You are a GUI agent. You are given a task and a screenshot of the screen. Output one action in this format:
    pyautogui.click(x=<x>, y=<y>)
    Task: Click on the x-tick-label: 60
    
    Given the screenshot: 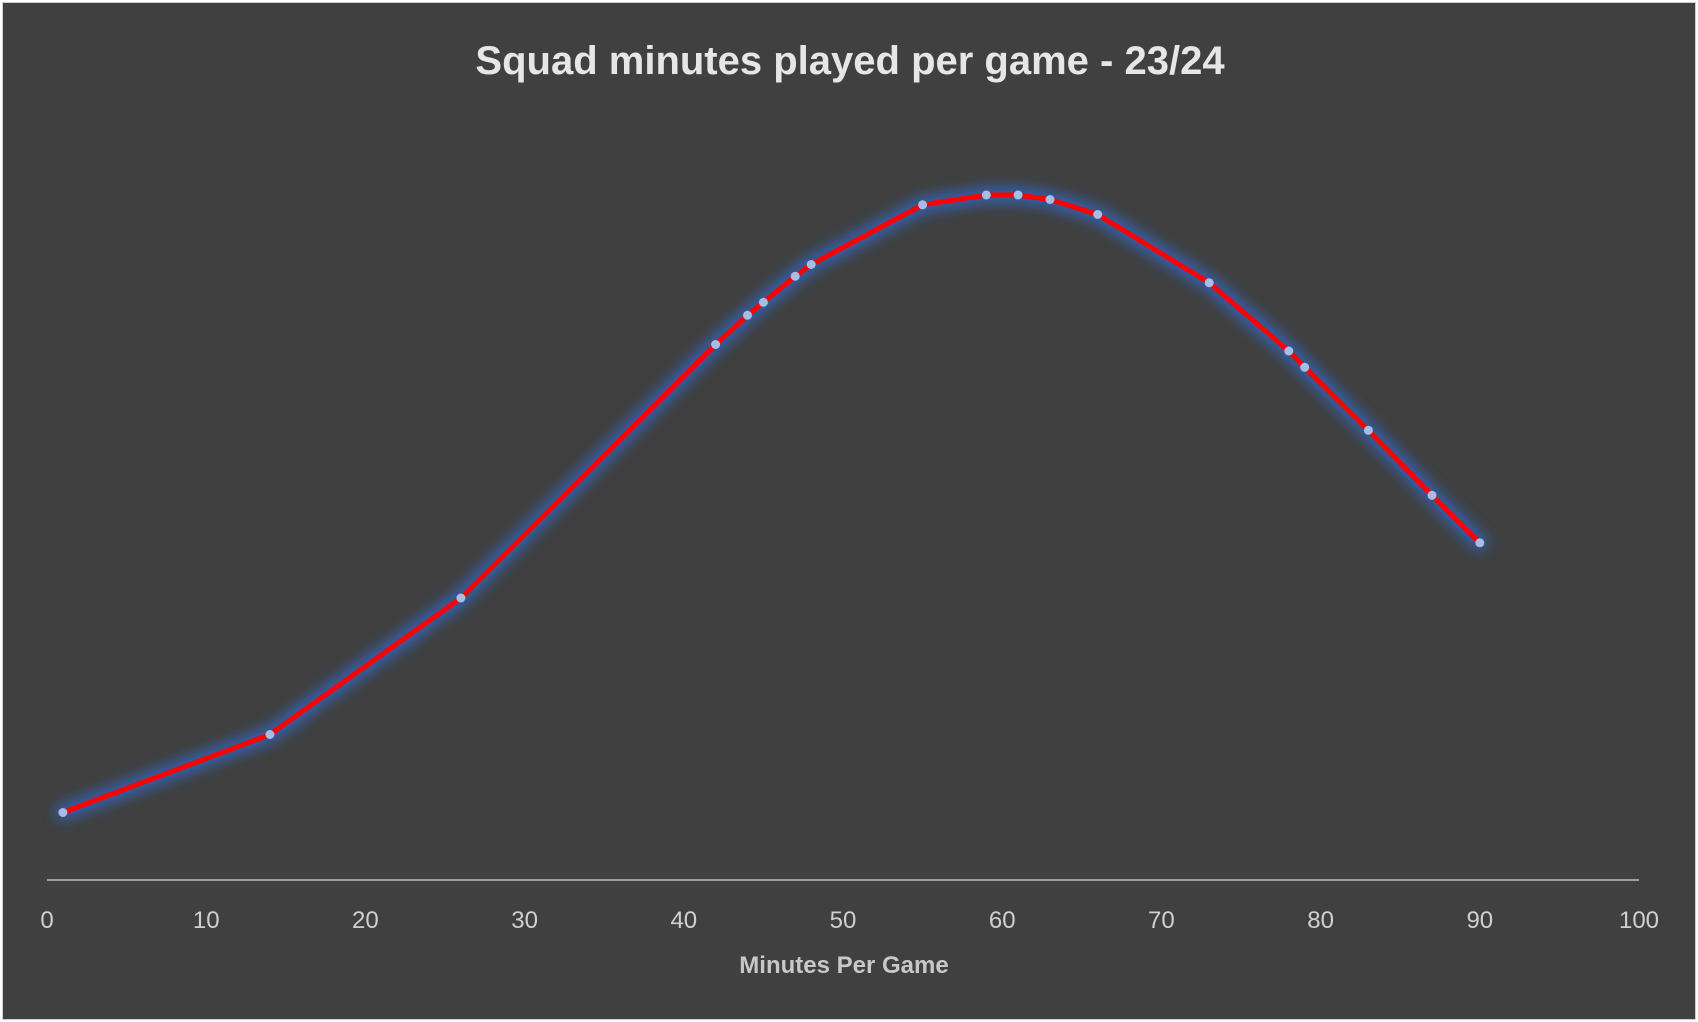 What is the action you would take?
    pyautogui.click(x=1002, y=920)
    